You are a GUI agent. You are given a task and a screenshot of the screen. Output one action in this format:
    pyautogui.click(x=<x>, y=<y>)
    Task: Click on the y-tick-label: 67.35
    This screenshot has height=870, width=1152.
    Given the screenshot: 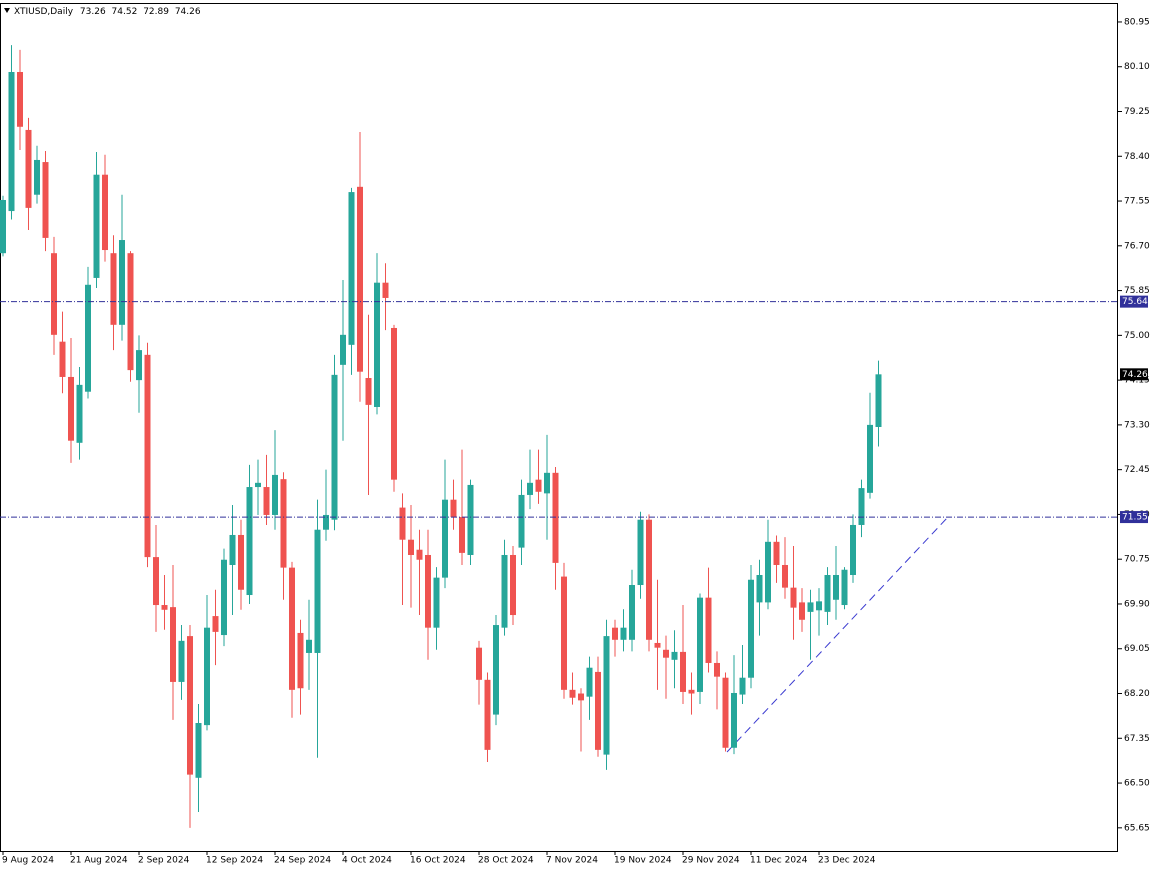 What is the action you would take?
    pyautogui.click(x=1137, y=739)
    